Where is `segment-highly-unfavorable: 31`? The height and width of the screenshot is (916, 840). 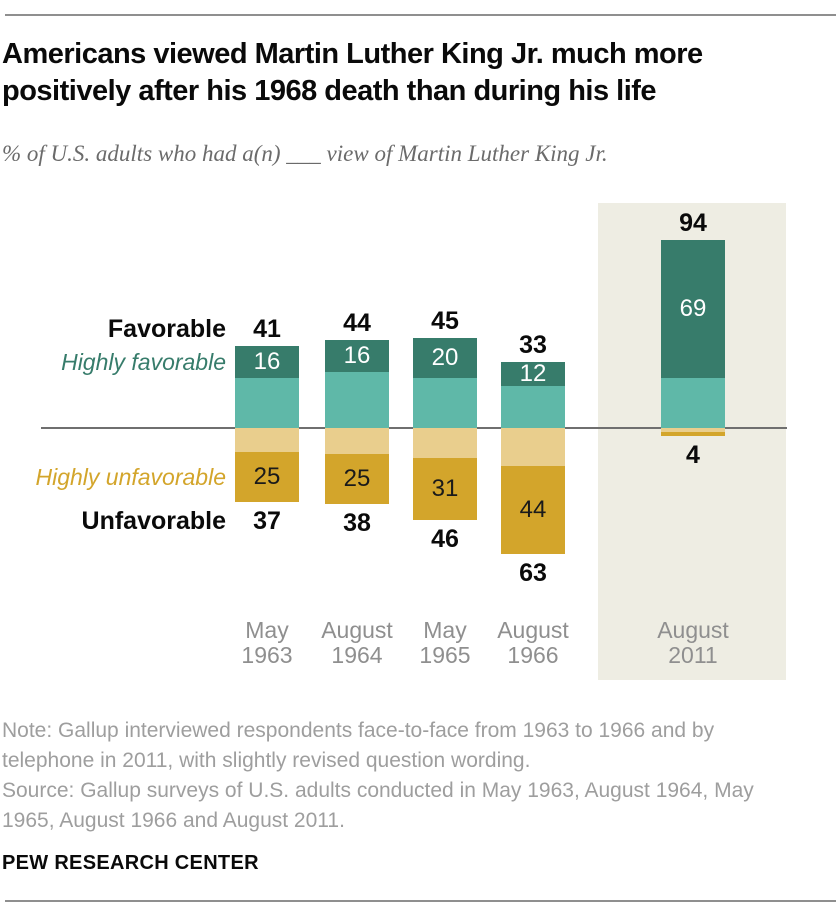
segment-highly-unfavorable: 31 is located at coordinates (445, 489).